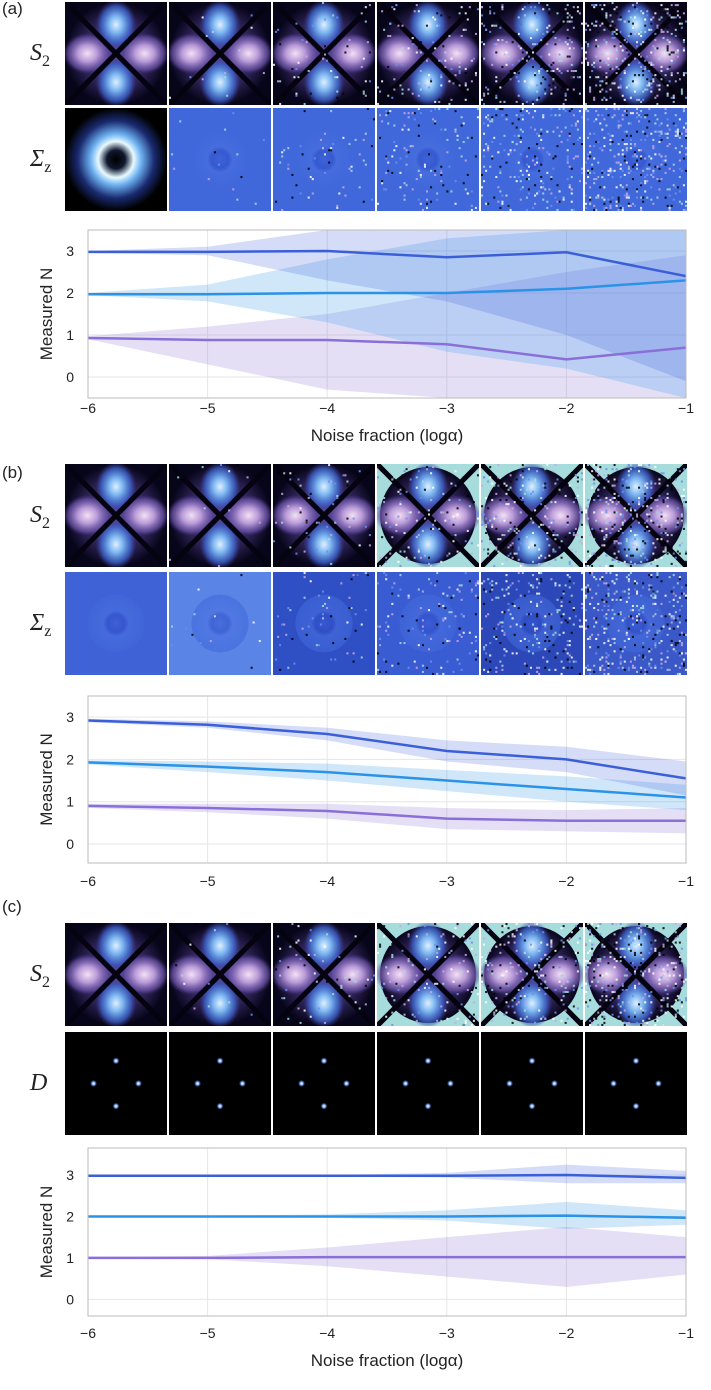 The image size is (711, 1390). Describe the element at coordinates (405, 1083) in the screenshot. I see `dot` at that location.